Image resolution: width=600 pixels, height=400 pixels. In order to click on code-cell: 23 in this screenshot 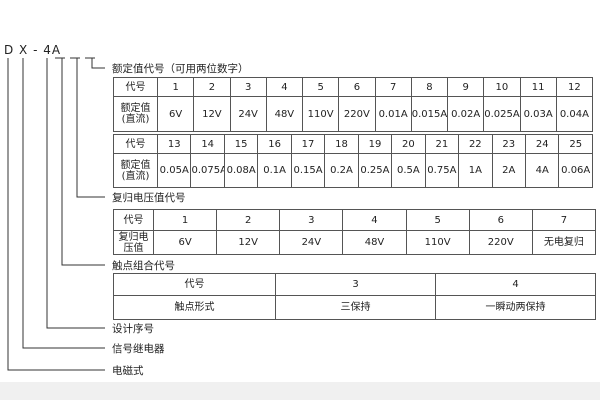, I will do `click(508, 144)`.